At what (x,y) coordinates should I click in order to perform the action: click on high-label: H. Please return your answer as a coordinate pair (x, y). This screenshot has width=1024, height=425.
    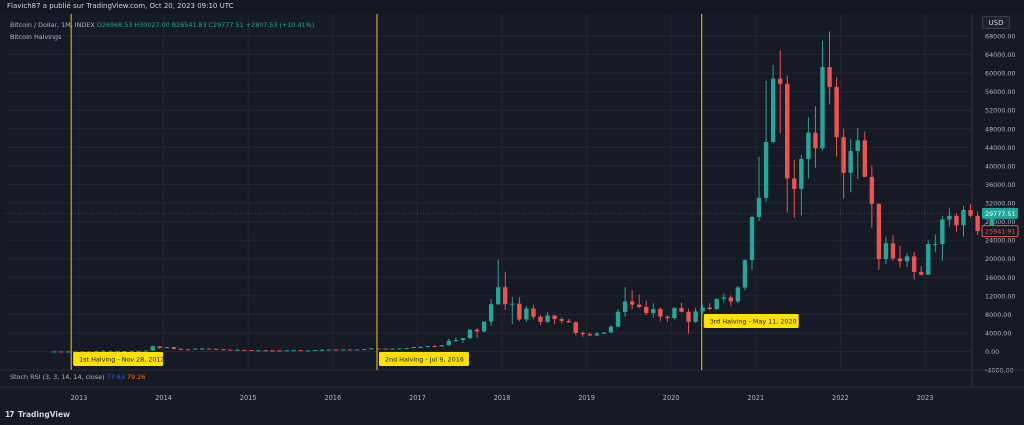
    Looking at the image, I should click on (137, 25).